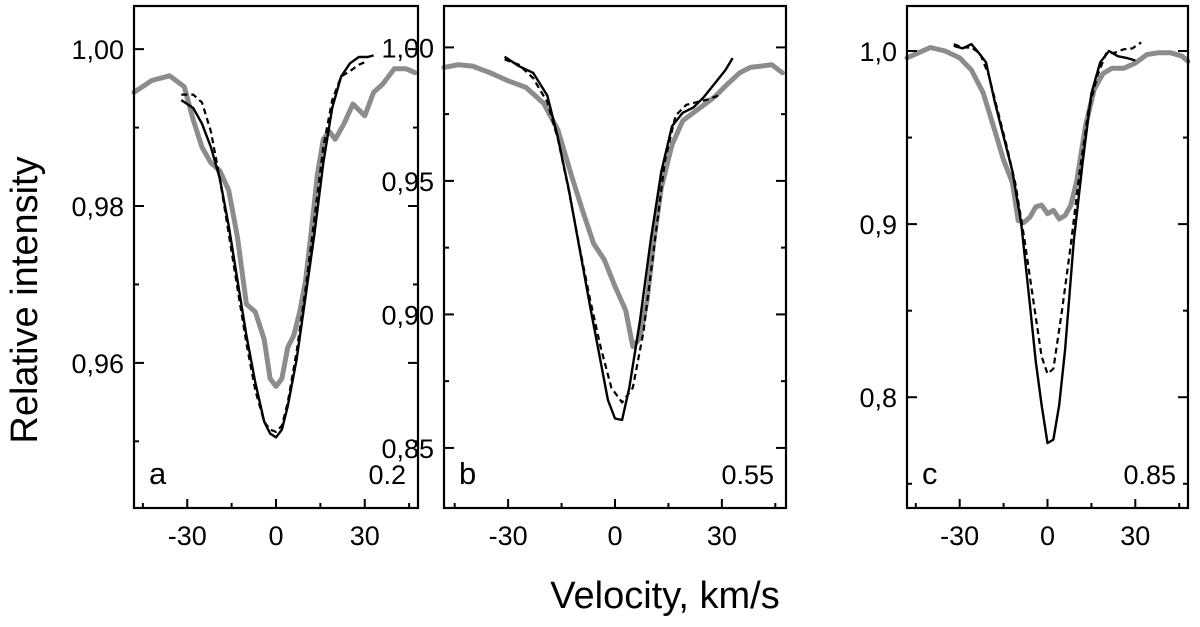 The width and height of the screenshot is (1200, 627). What do you see at coordinates (878, 398) in the screenshot?
I see `y-tick-label: 0,8` at bounding box center [878, 398].